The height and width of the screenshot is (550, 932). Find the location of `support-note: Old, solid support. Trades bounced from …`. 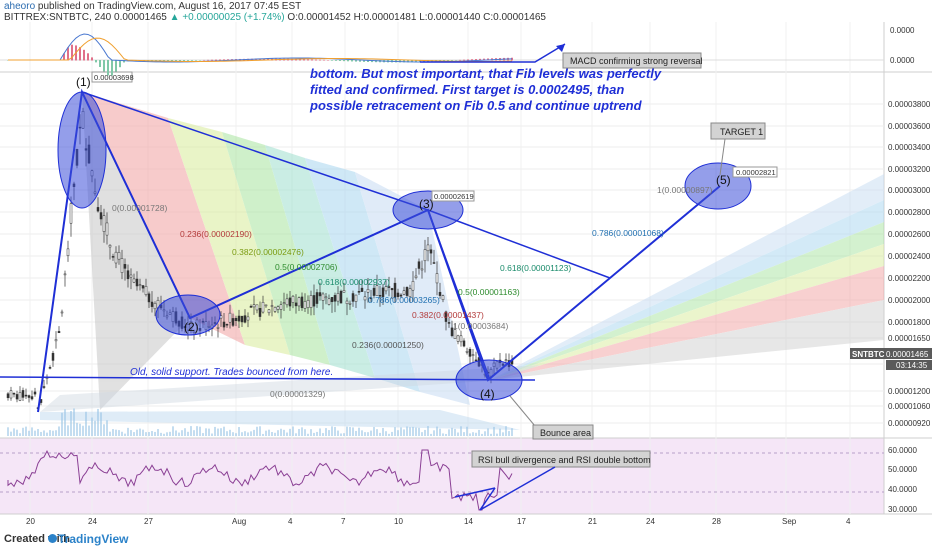

support-note: Old, solid support. Trades bounced from … is located at coordinates (231, 372).